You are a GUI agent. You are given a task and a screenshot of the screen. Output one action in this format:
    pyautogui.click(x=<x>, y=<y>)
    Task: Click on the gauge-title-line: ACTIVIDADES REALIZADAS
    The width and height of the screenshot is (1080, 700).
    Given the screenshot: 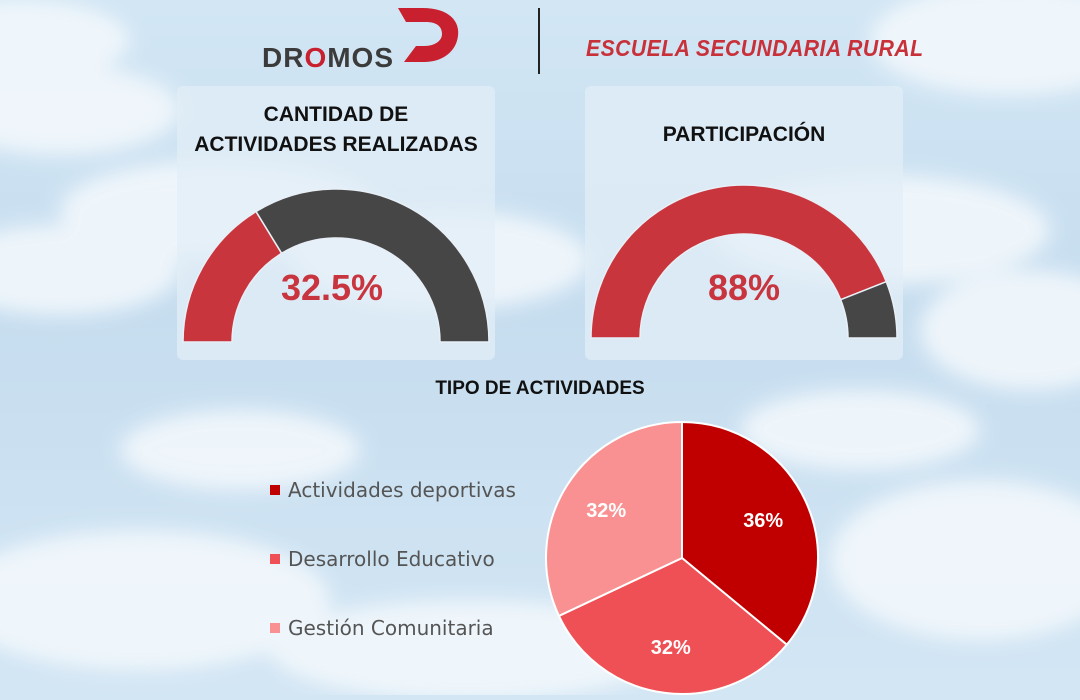 What is the action you would take?
    pyautogui.click(x=336, y=144)
    